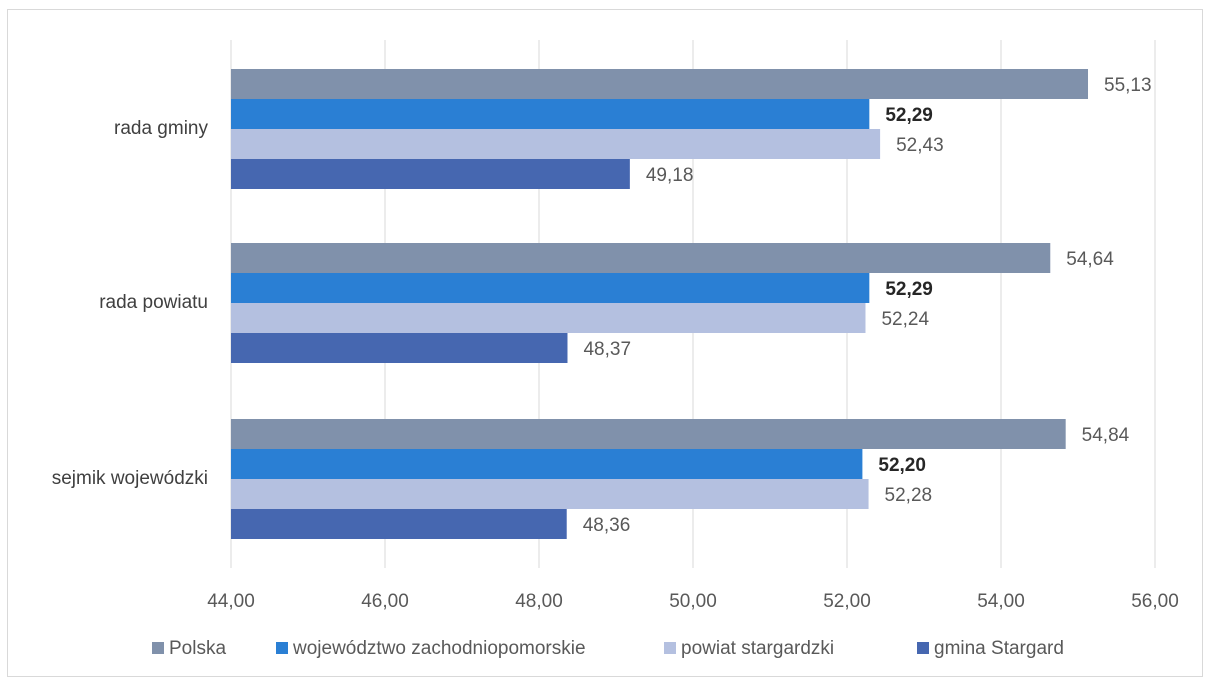 Image resolution: width=1209 pixels, height=682 pixels. What do you see at coordinates (130, 478) in the screenshot?
I see `category-label: sejmik wojewódzki` at bounding box center [130, 478].